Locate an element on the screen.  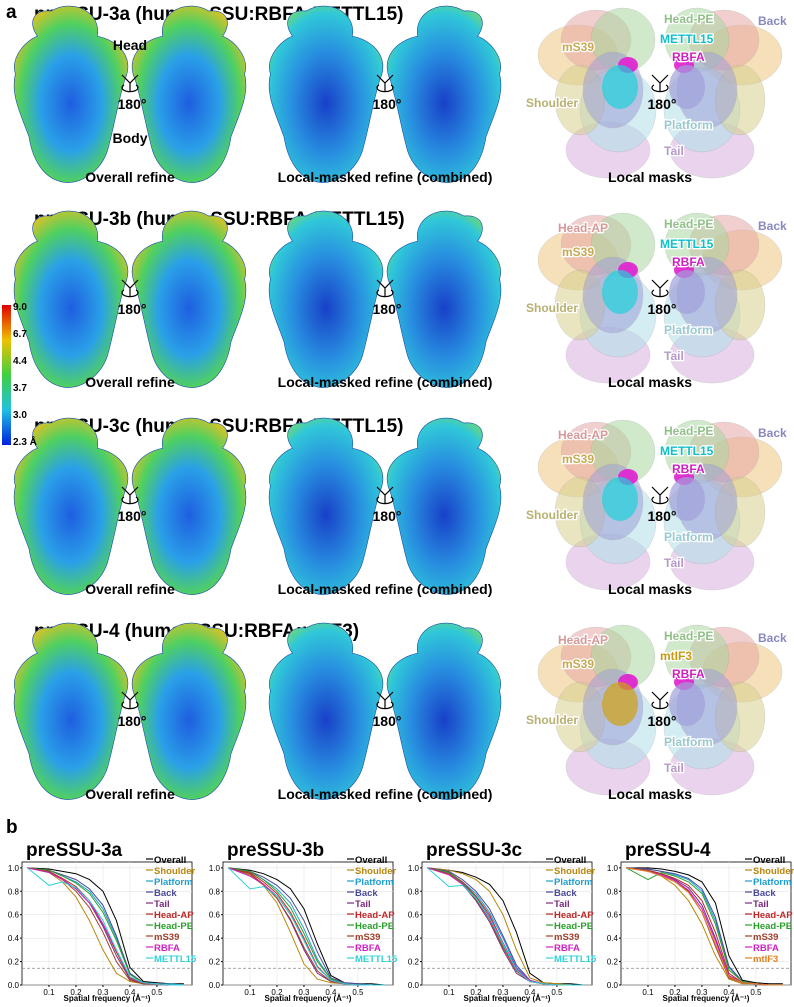
color-bar-gradient is located at coordinates (6, 375).